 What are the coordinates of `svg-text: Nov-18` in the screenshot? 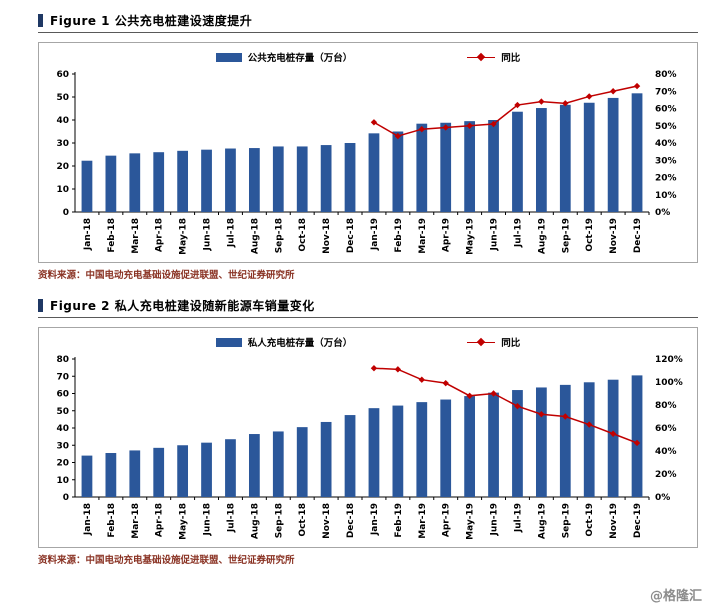 It's located at (327, 236).